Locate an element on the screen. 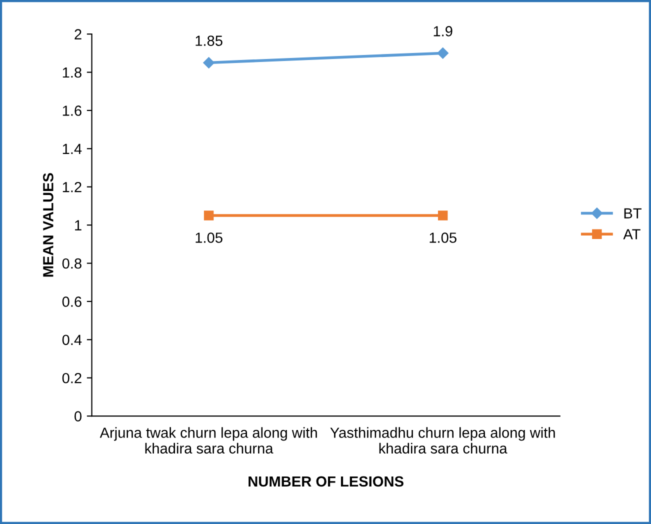  y-tick-label: 1.6 is located at coordinates (72, 111).